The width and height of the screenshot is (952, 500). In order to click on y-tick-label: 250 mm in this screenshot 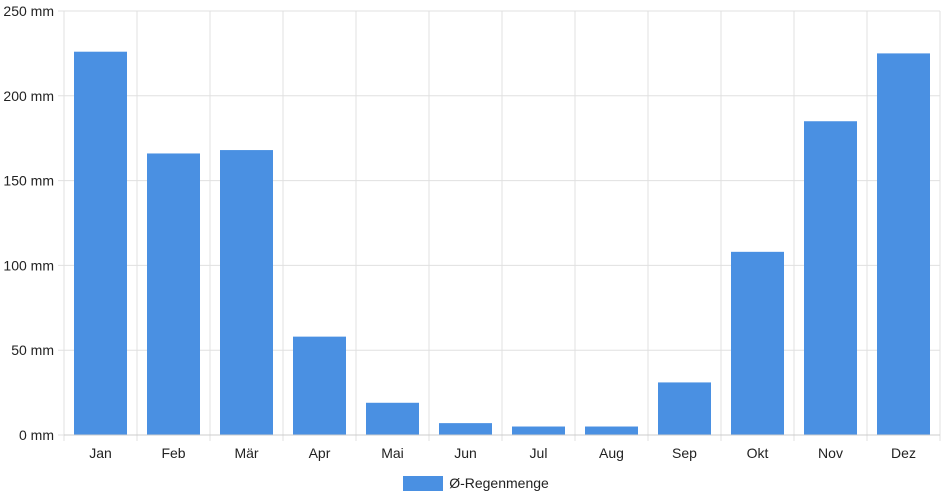, I will do `click(28, 11)`.